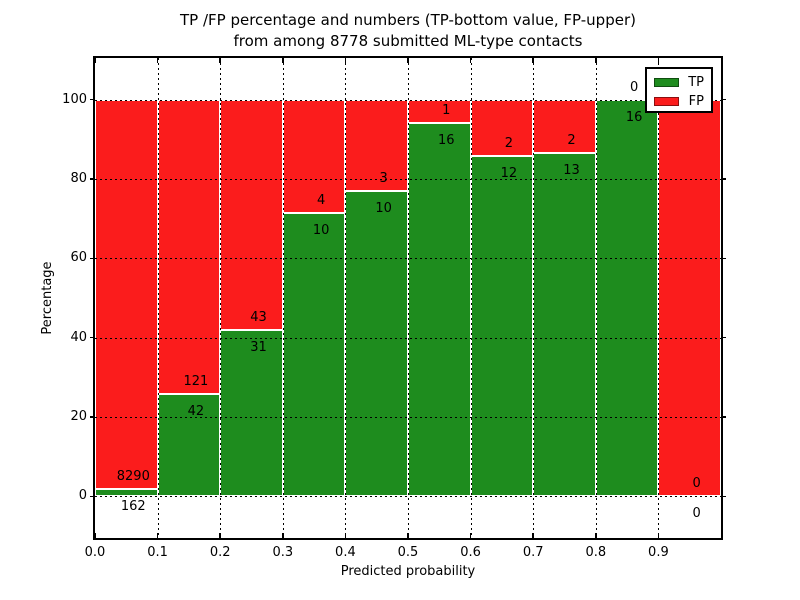 This screenshot has height=600, width=800. I want to click on x-tick-label: 0.7, so click(533, 552).